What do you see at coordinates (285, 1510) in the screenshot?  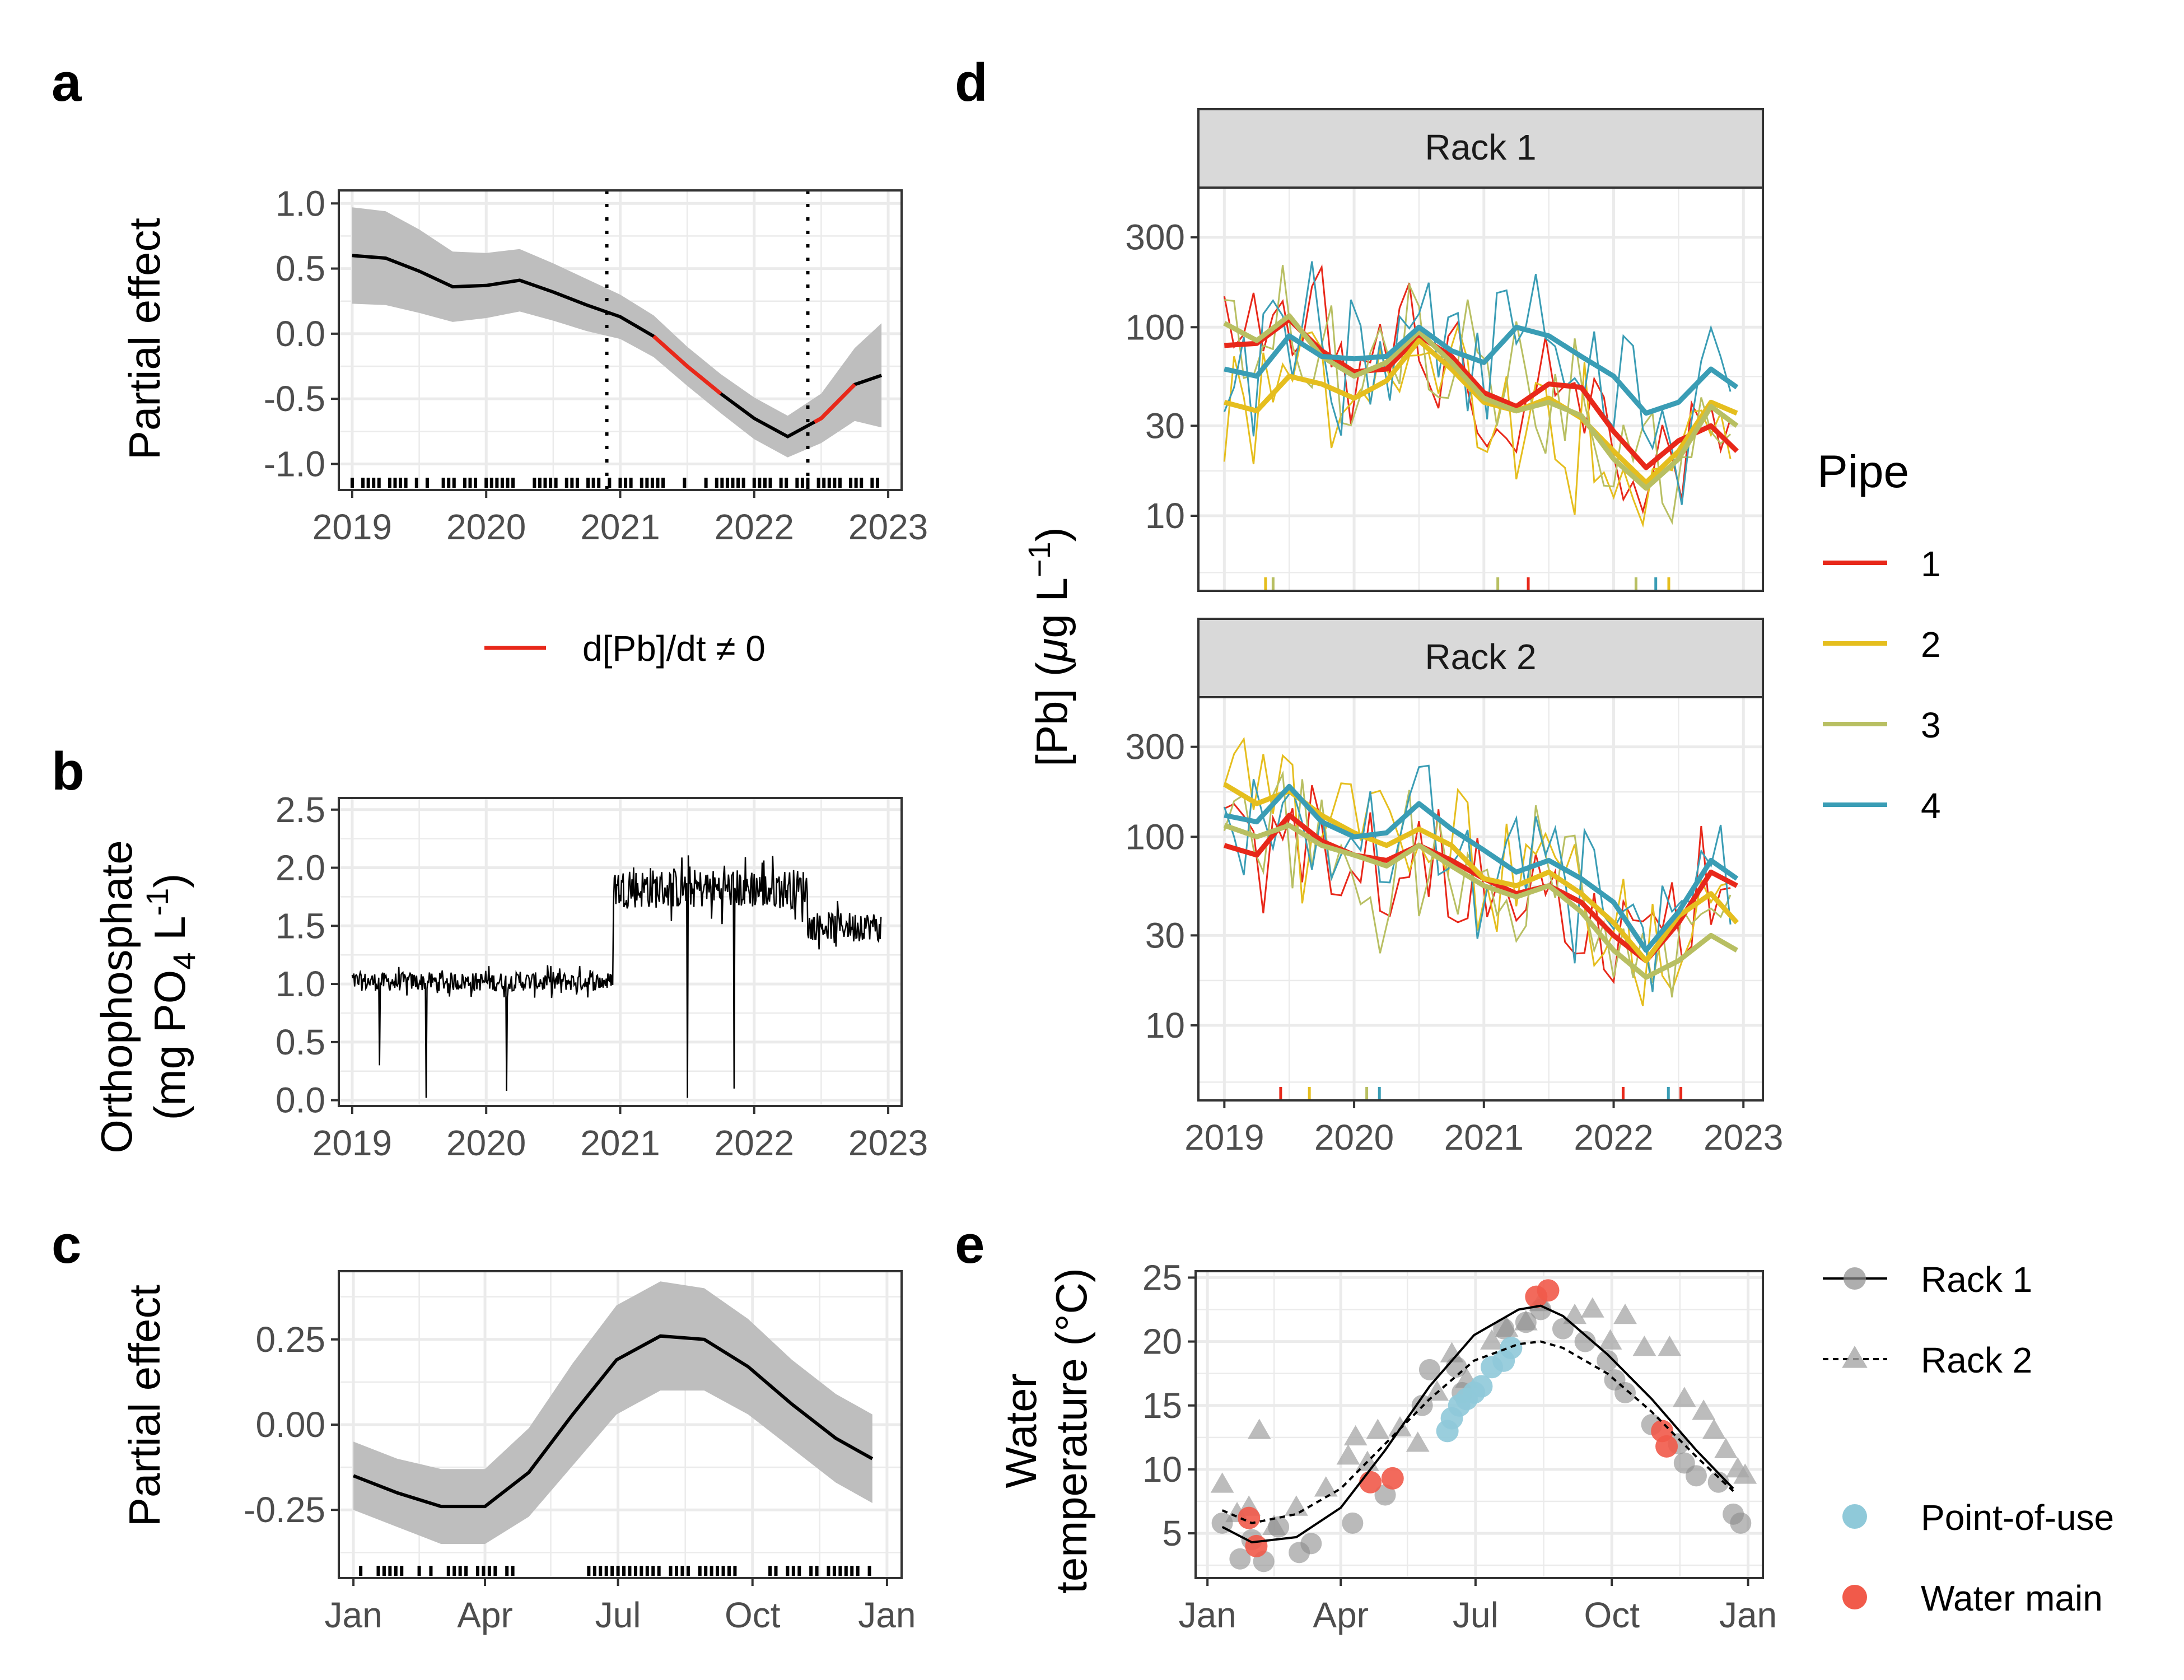 I see `panel-c-ytick-label: -0.25` at bounding box center [285, 1510].